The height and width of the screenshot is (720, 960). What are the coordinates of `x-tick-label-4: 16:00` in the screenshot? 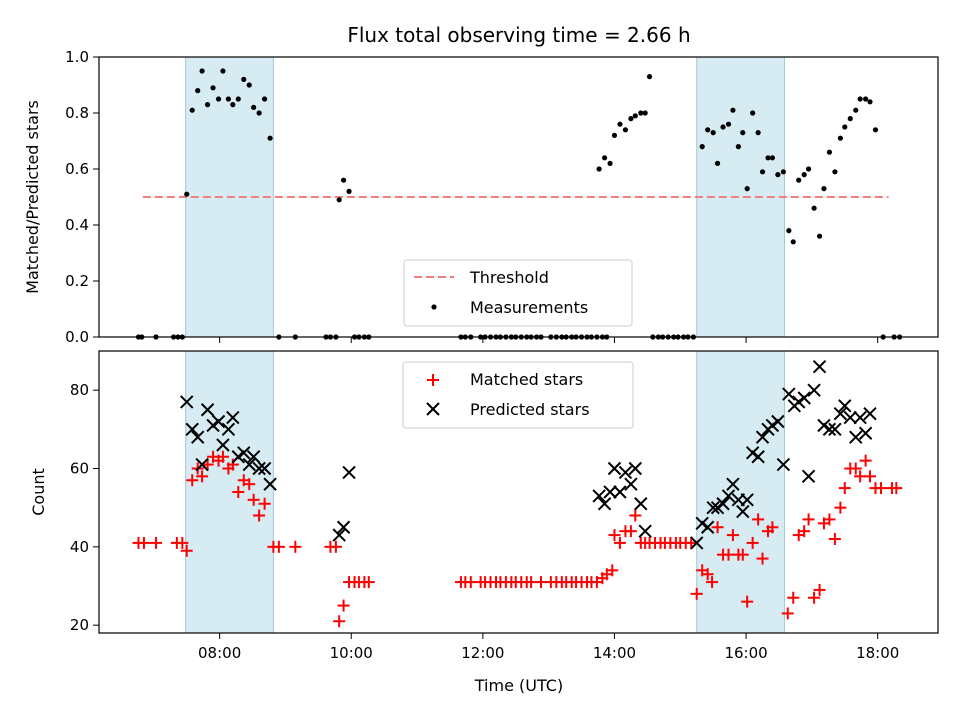 It's located at (745, 653).